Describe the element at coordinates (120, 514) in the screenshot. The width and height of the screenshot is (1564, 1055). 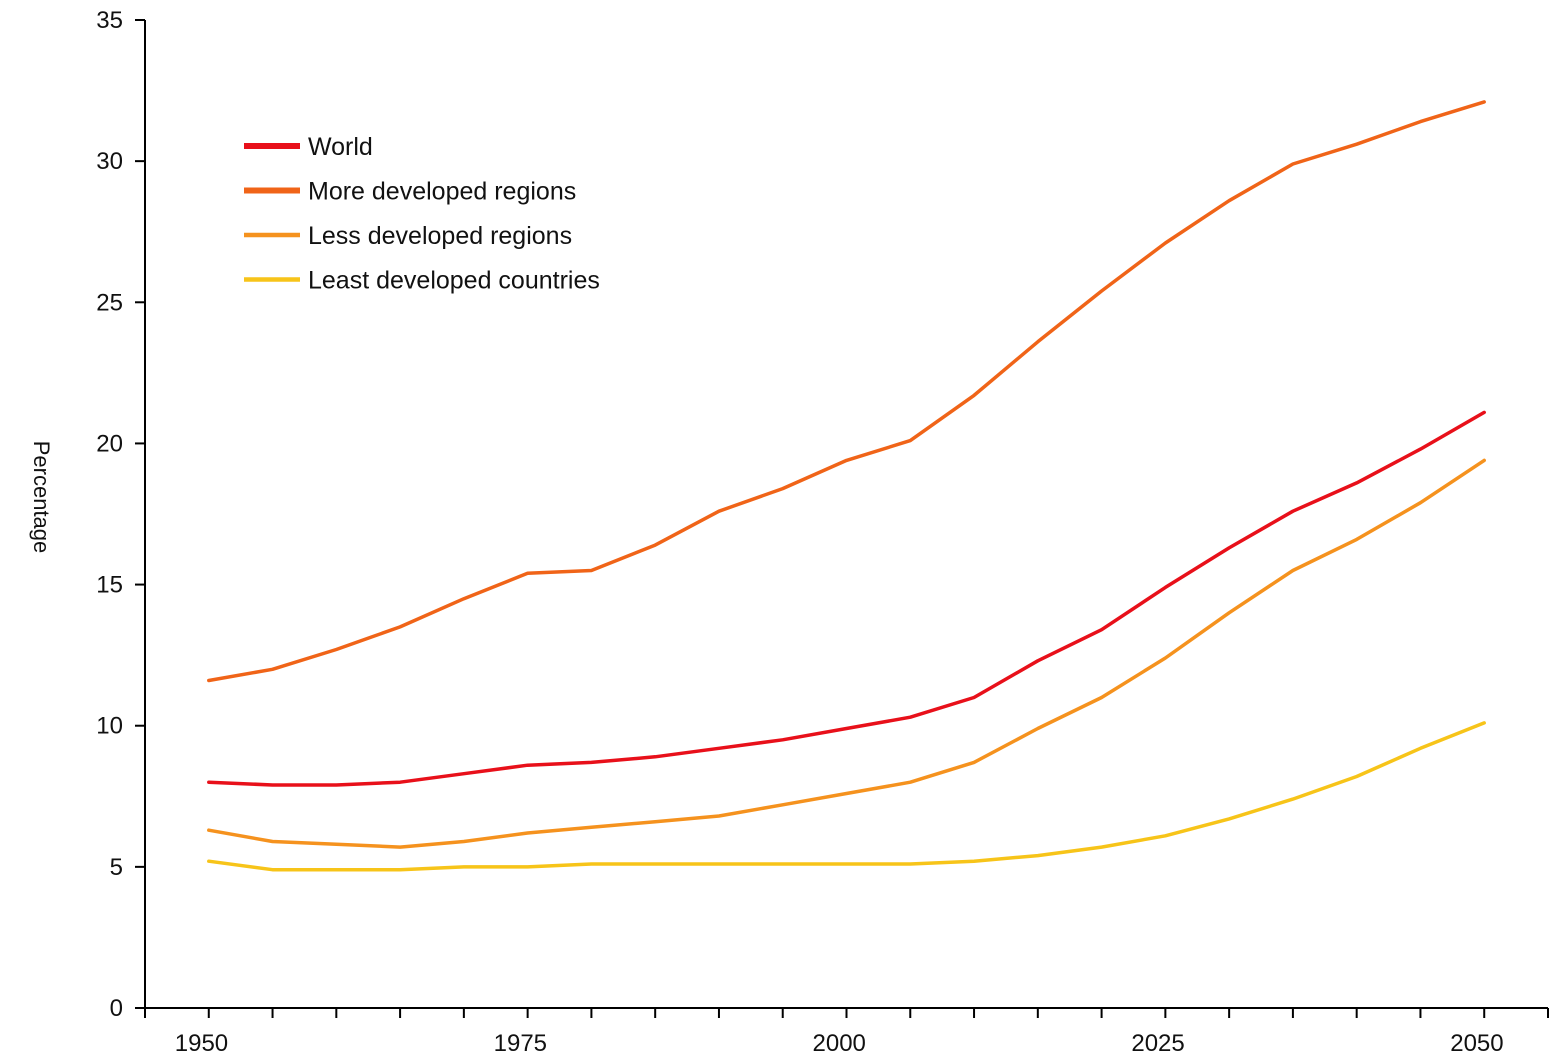
I see `y-axis: 0 5 10 15 20 25 30 35` at that location.